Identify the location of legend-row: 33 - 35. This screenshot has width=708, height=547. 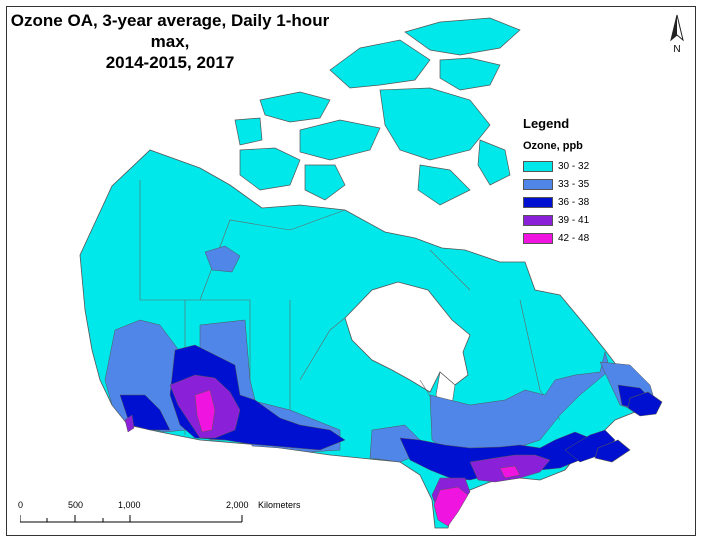
(578, 184).